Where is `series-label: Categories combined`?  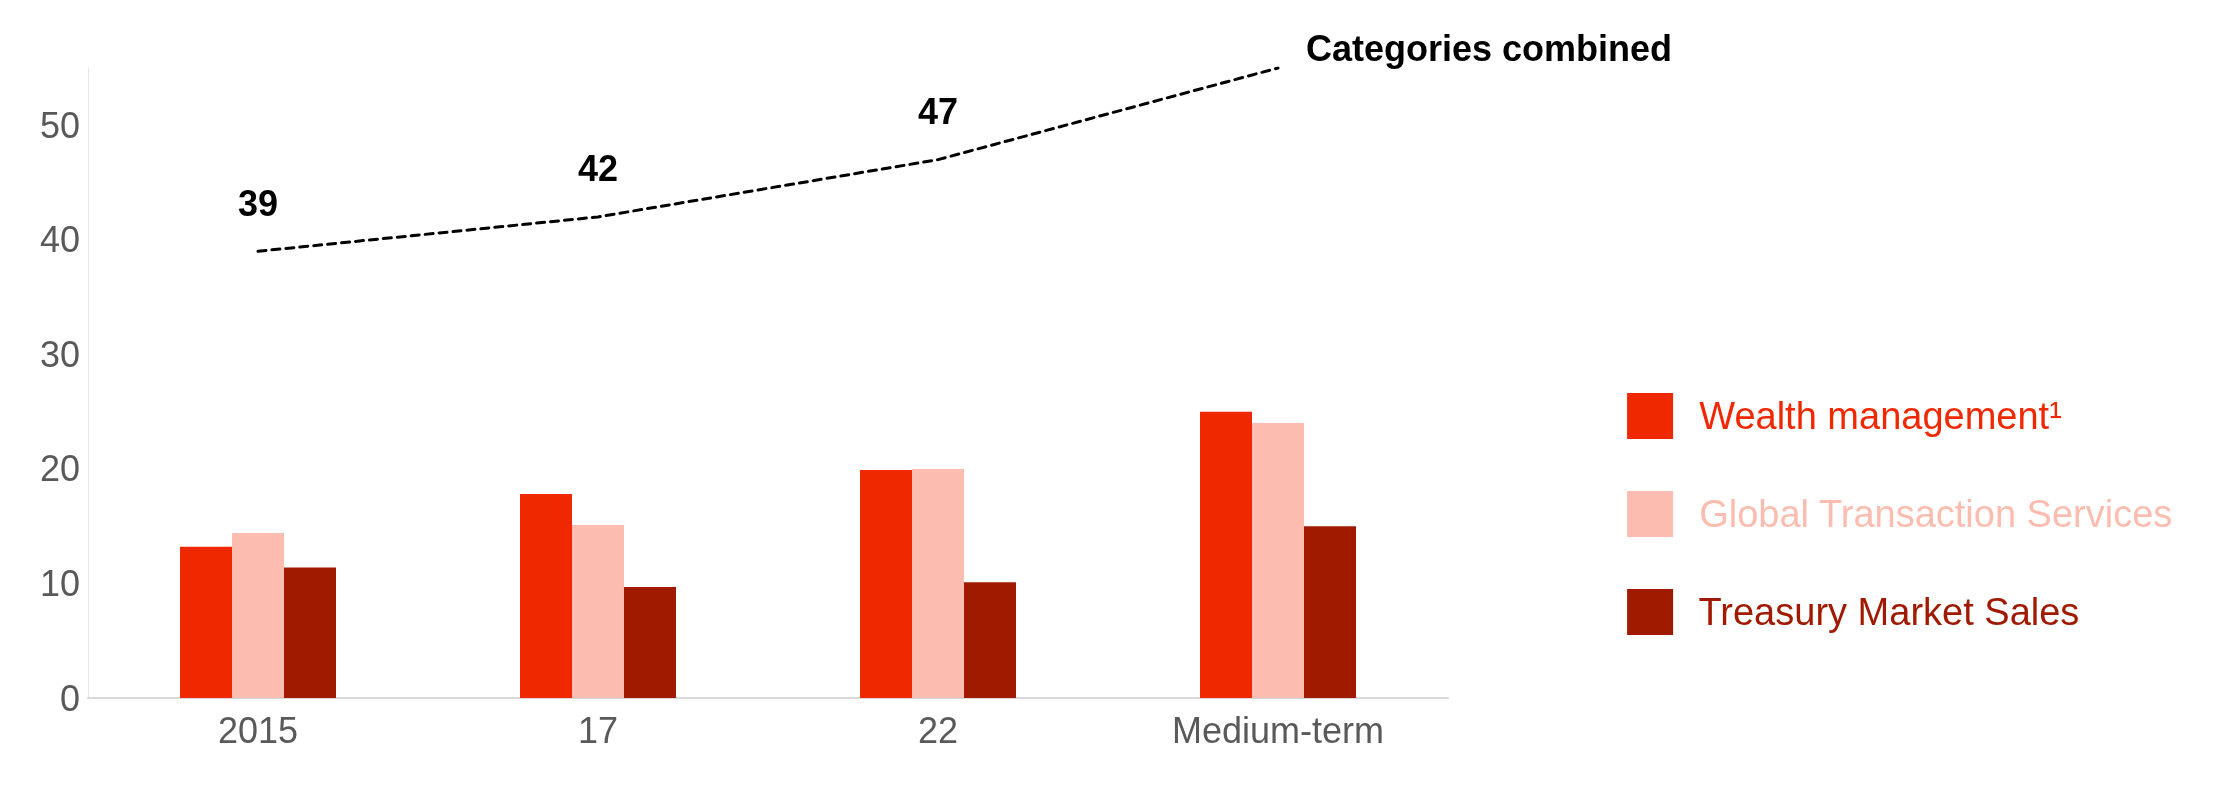 series-label: Categories combined is located at coordinates (1489, 48).